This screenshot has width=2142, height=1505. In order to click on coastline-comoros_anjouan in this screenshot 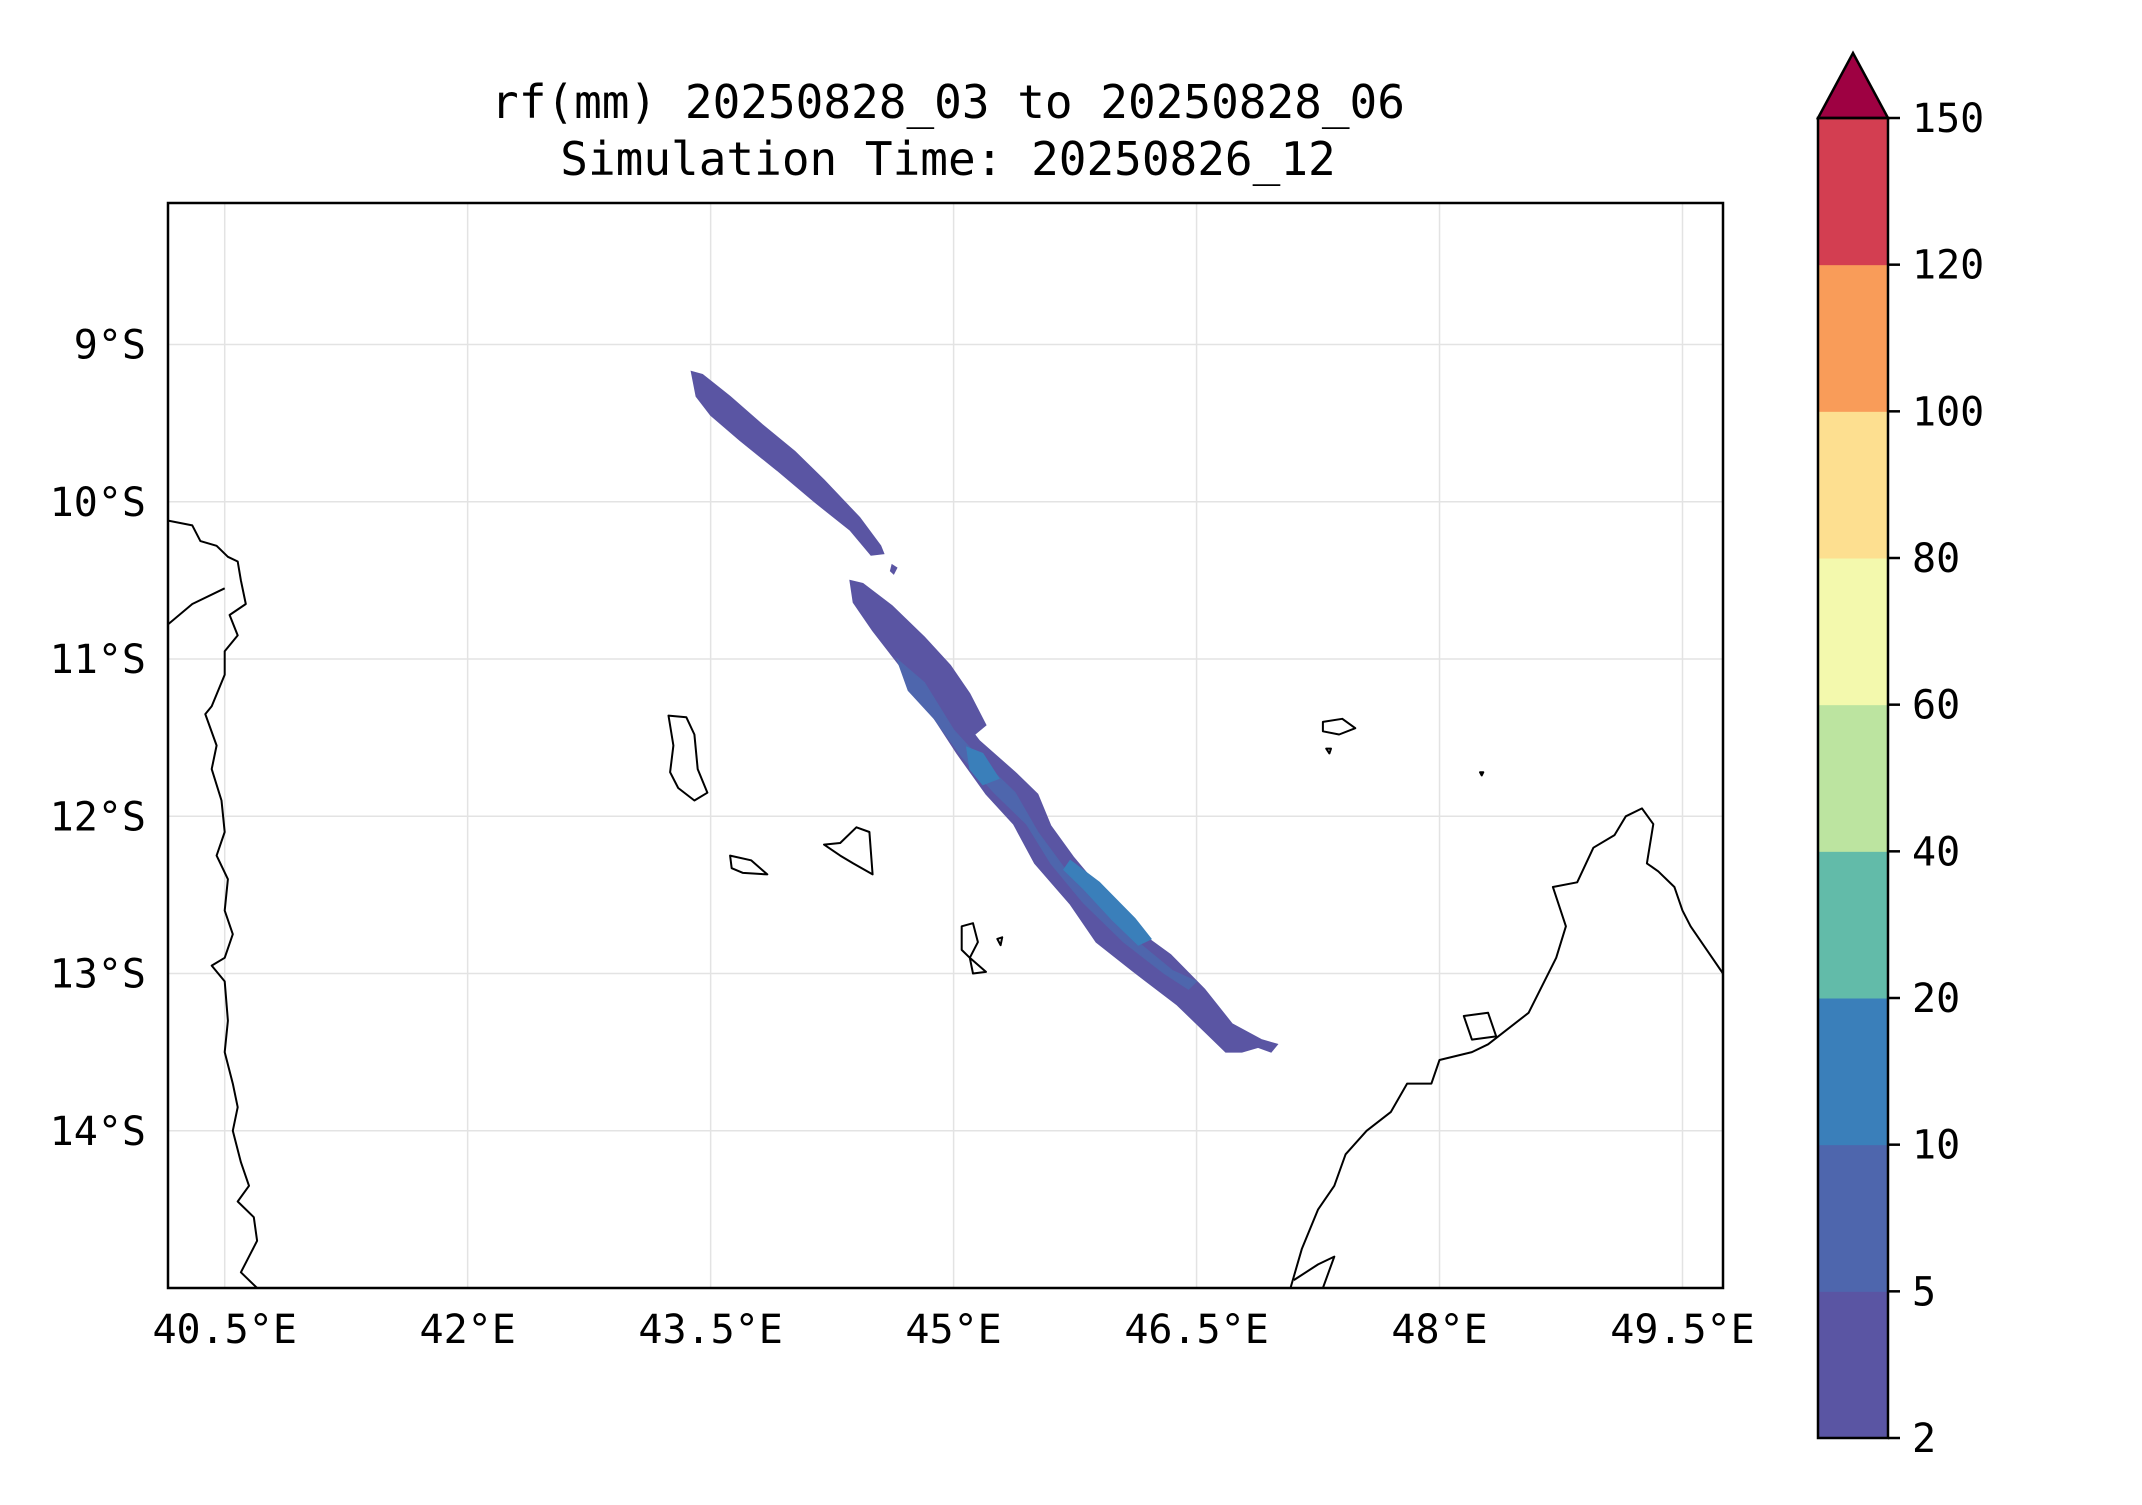, I will do `click(848, 851)`.